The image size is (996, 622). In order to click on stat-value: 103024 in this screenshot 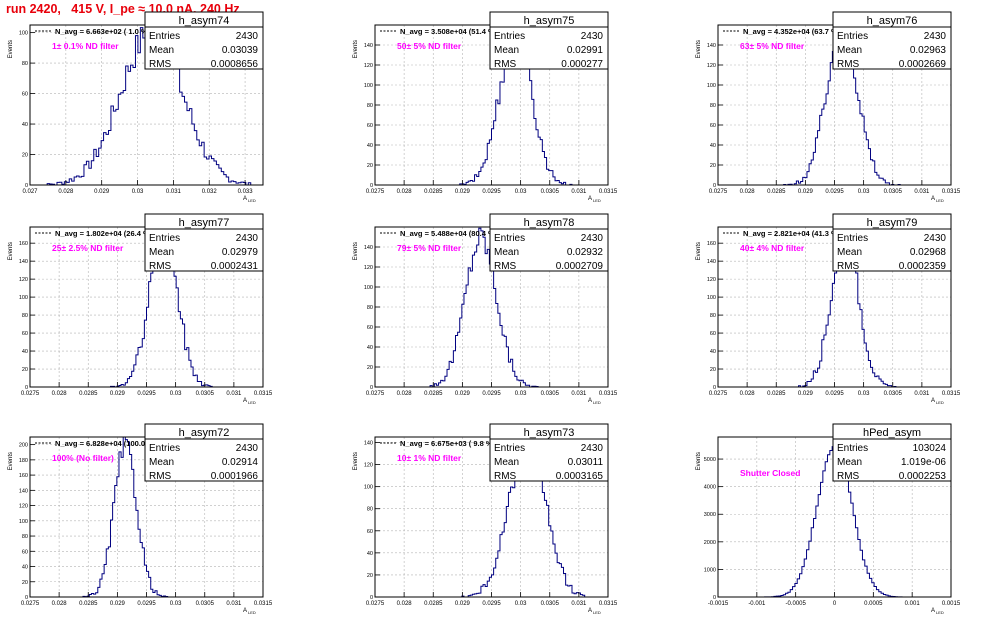, I will do `click(930, 448)`.